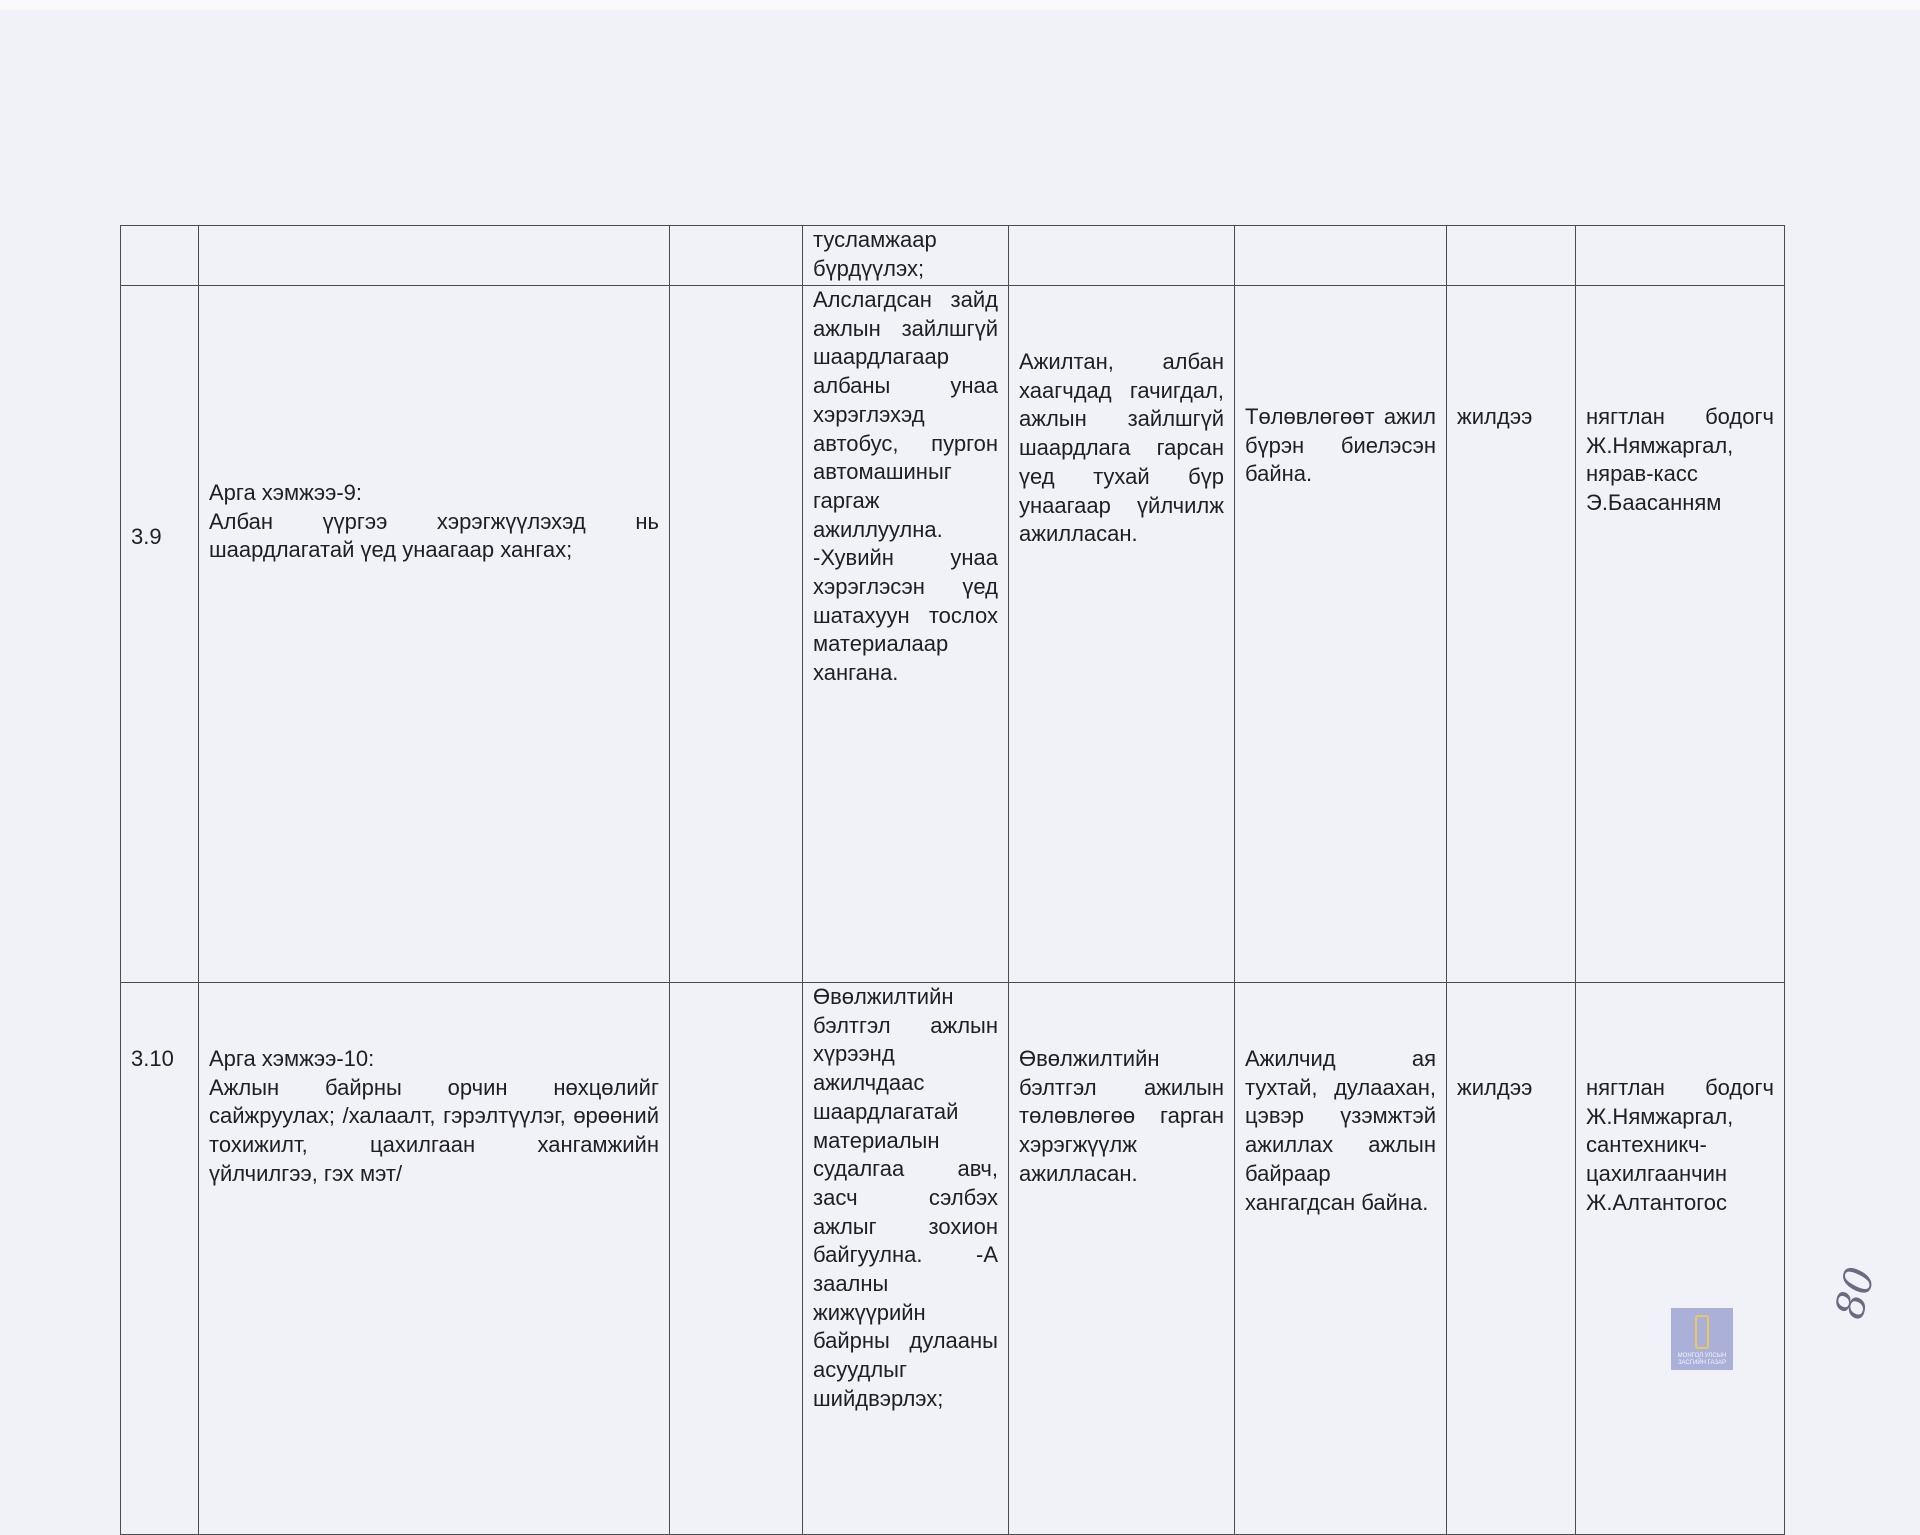 The image size is (1920, 1535). I want to click on cell-responsible, so click(1680, 255).